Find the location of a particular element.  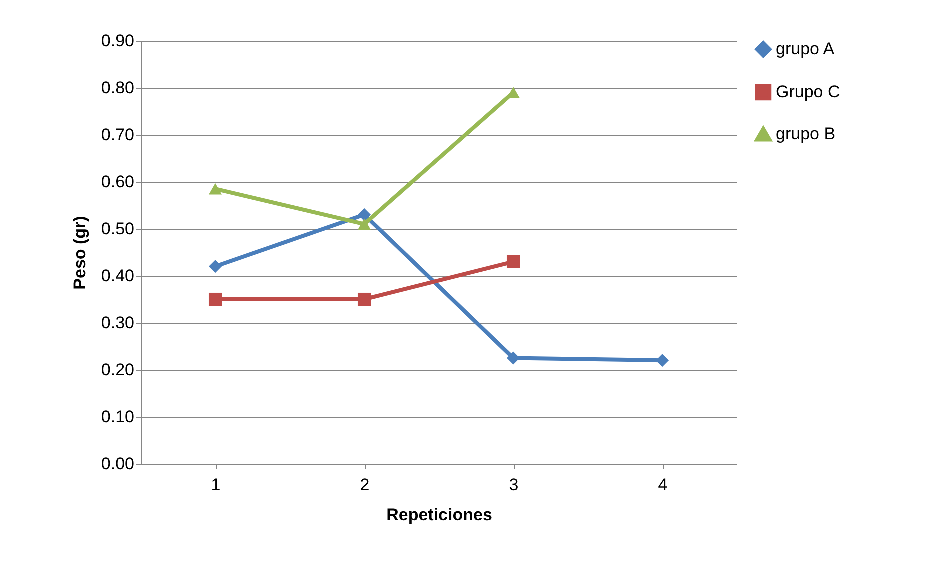

y-tick-label: 0.50 is located at coordinates (117, 229).